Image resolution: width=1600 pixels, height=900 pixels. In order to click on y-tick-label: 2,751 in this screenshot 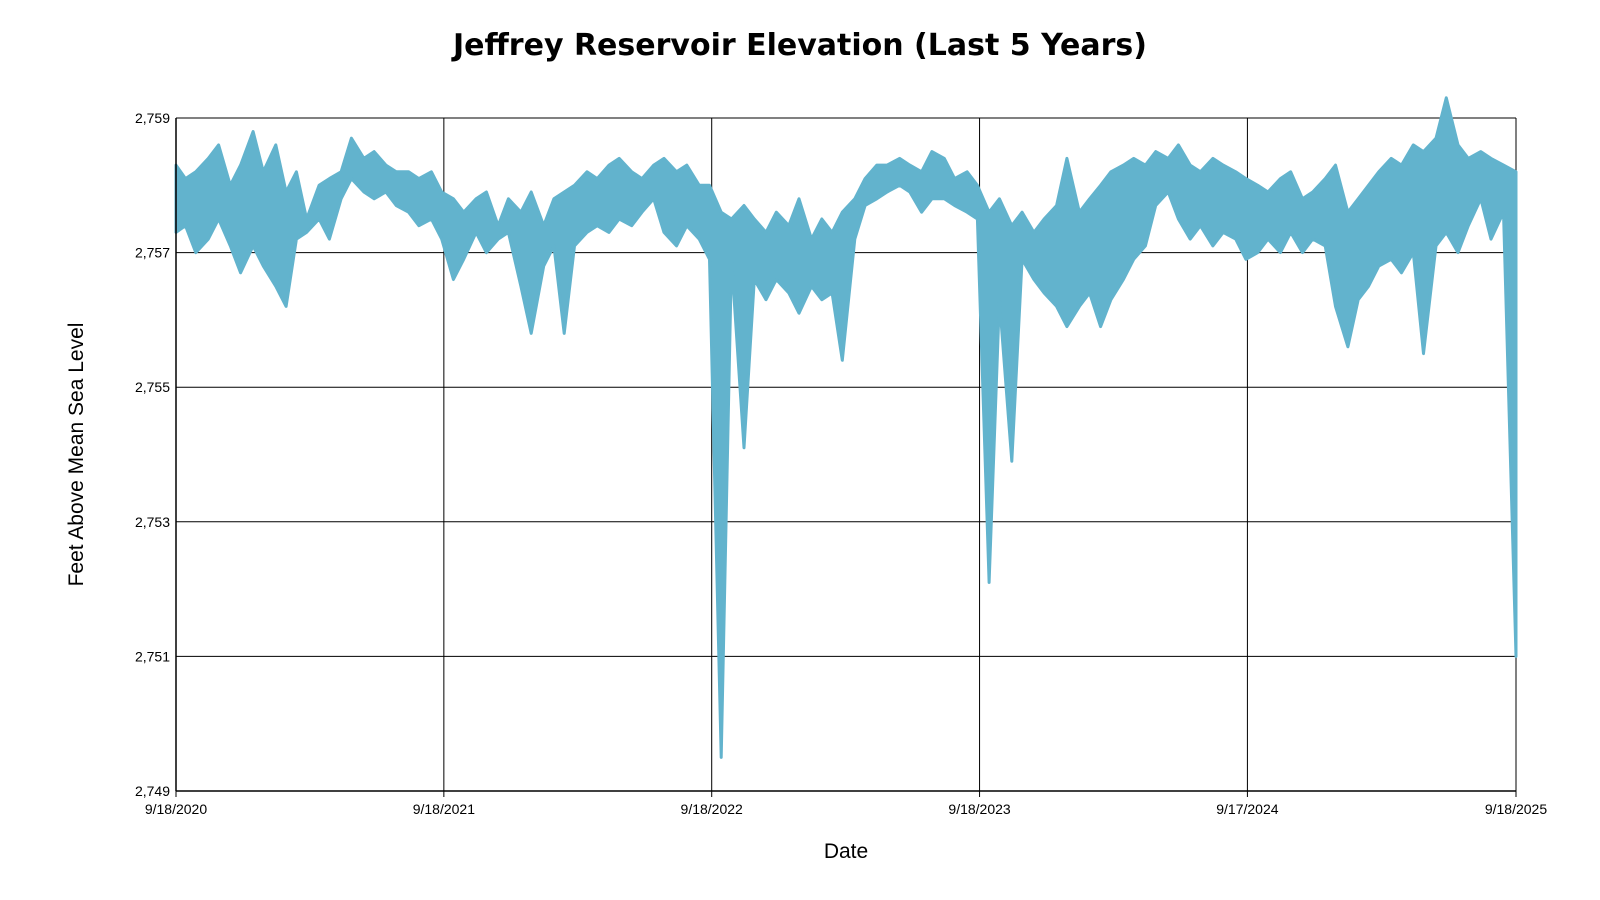, I will do `click(152, 656)`.